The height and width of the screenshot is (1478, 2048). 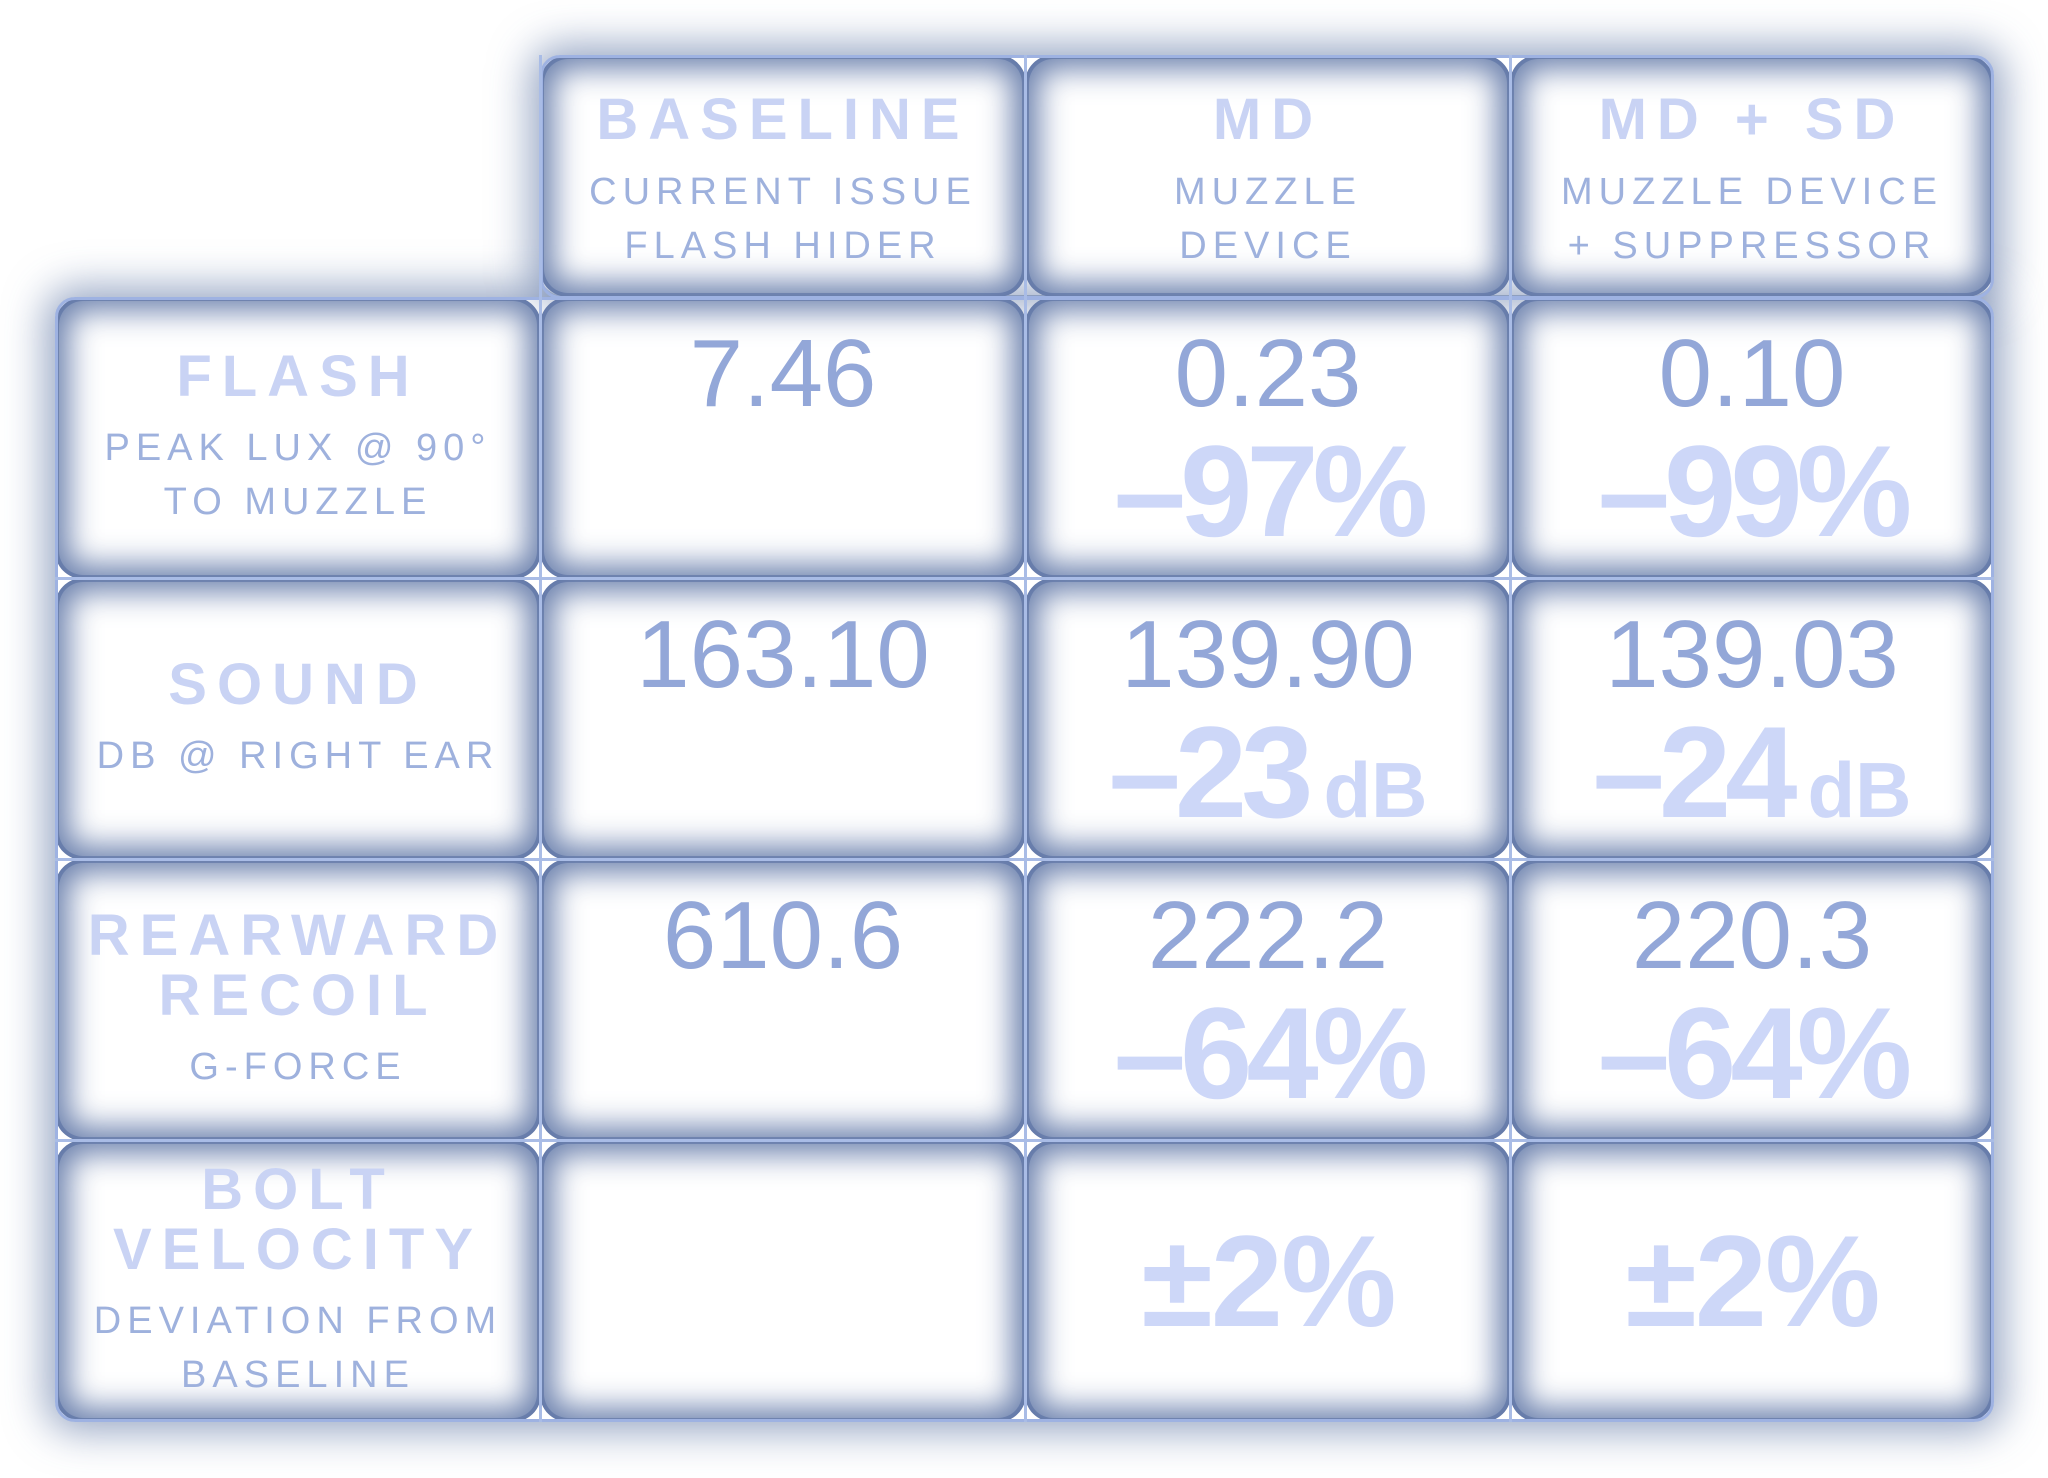 I want to click on cell-sound-baseline: 163.10, so click(x=783, y=719).